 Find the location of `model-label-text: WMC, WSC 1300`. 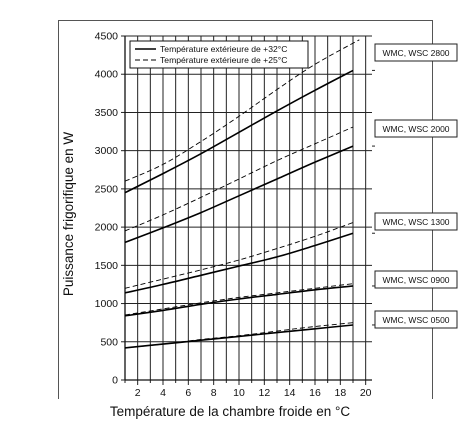

model-label-text: WMC, WSC 1300 is located at coordinates (415, 222).